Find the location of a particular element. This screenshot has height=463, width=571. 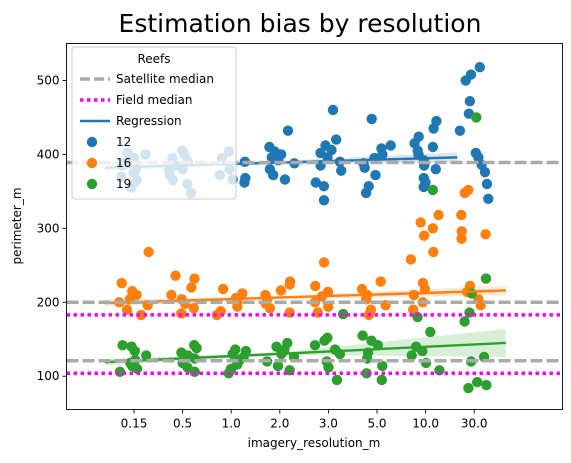

legend-box is located at coordinates (154, 123).